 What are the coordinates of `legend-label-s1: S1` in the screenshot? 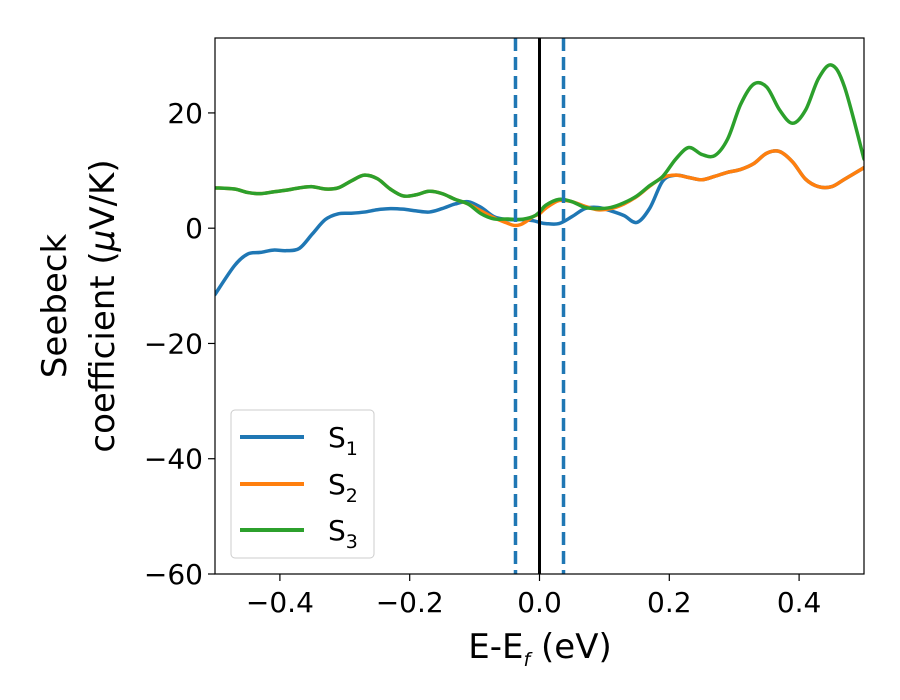 It's located at (343, 440).